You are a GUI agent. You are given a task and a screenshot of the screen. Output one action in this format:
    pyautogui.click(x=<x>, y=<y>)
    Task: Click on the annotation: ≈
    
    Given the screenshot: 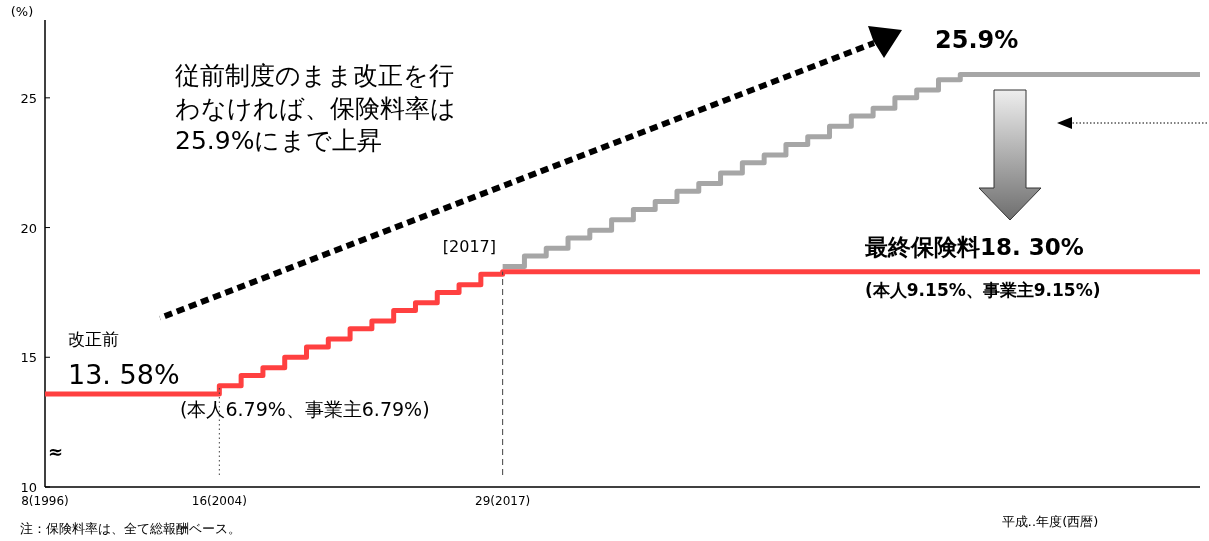 What is the action you would take?
    pyautogui.click(x=56, y=451)
    